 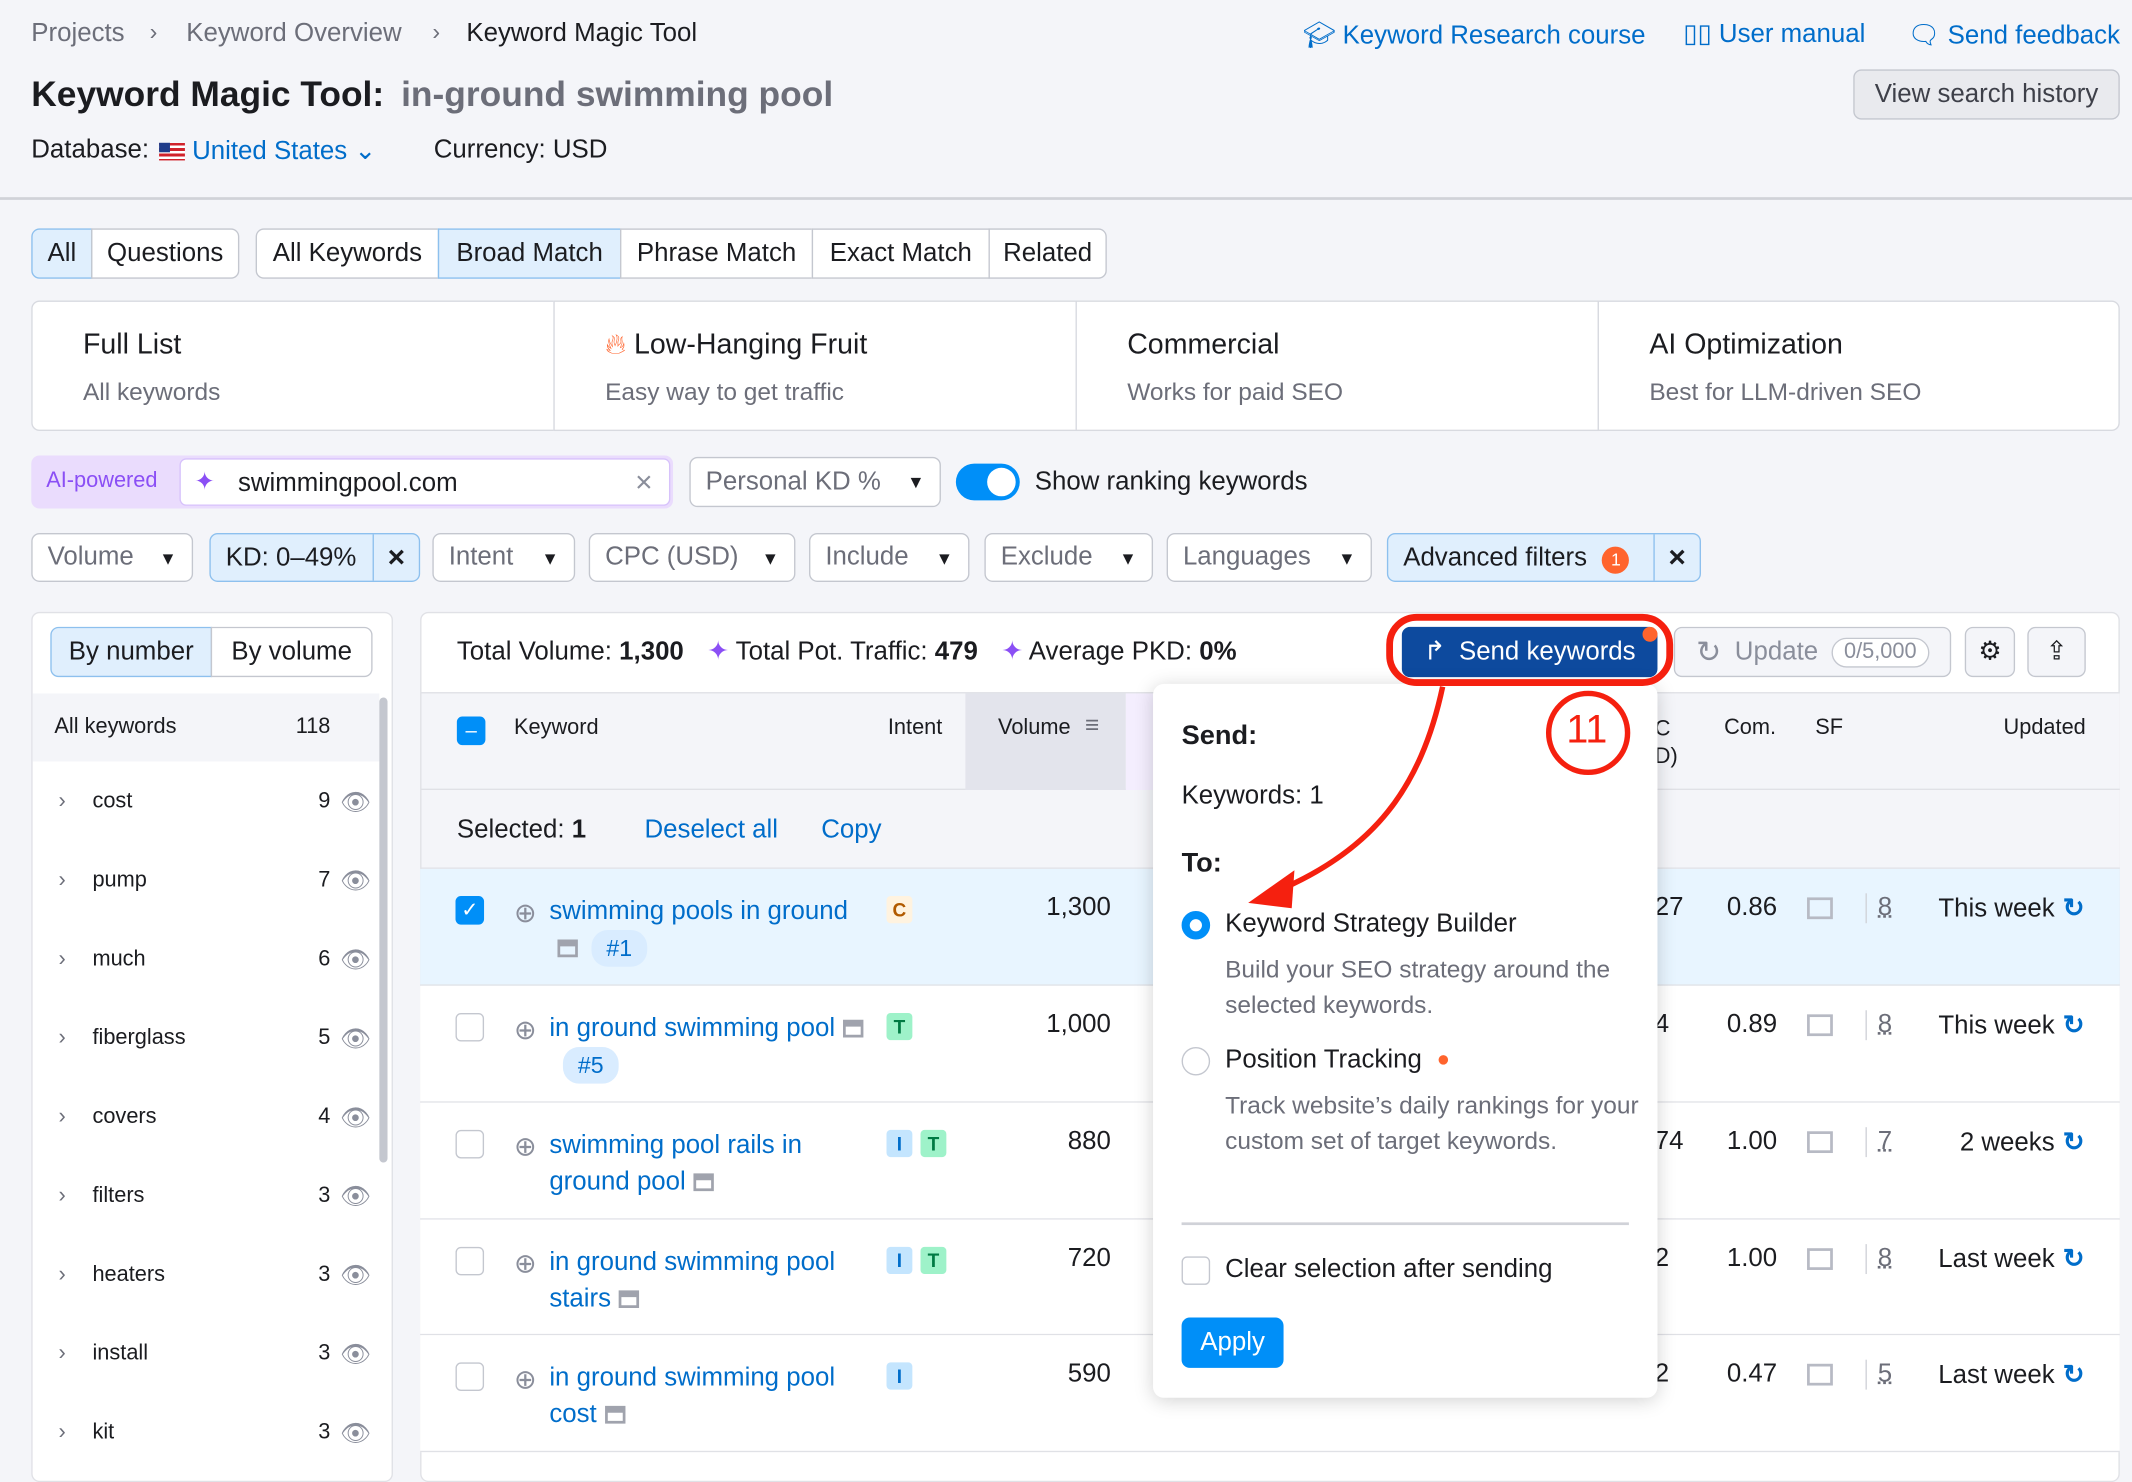 What do you see at coordinates (711, 830) in the screenshot?
I see `deselect-all-link: Deselect all` at bounding box center [711, 830].